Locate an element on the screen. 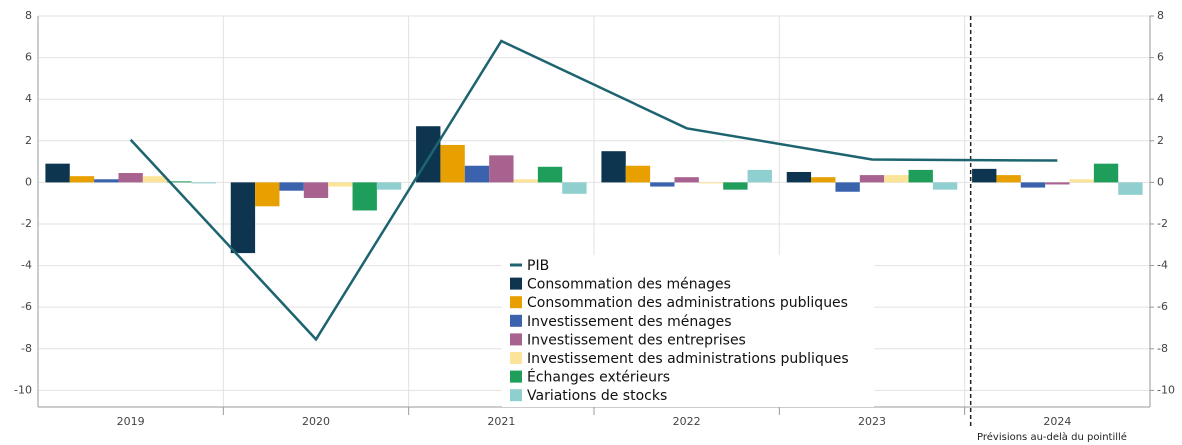  legend-label: PIB is located at coordinates (538, 266).